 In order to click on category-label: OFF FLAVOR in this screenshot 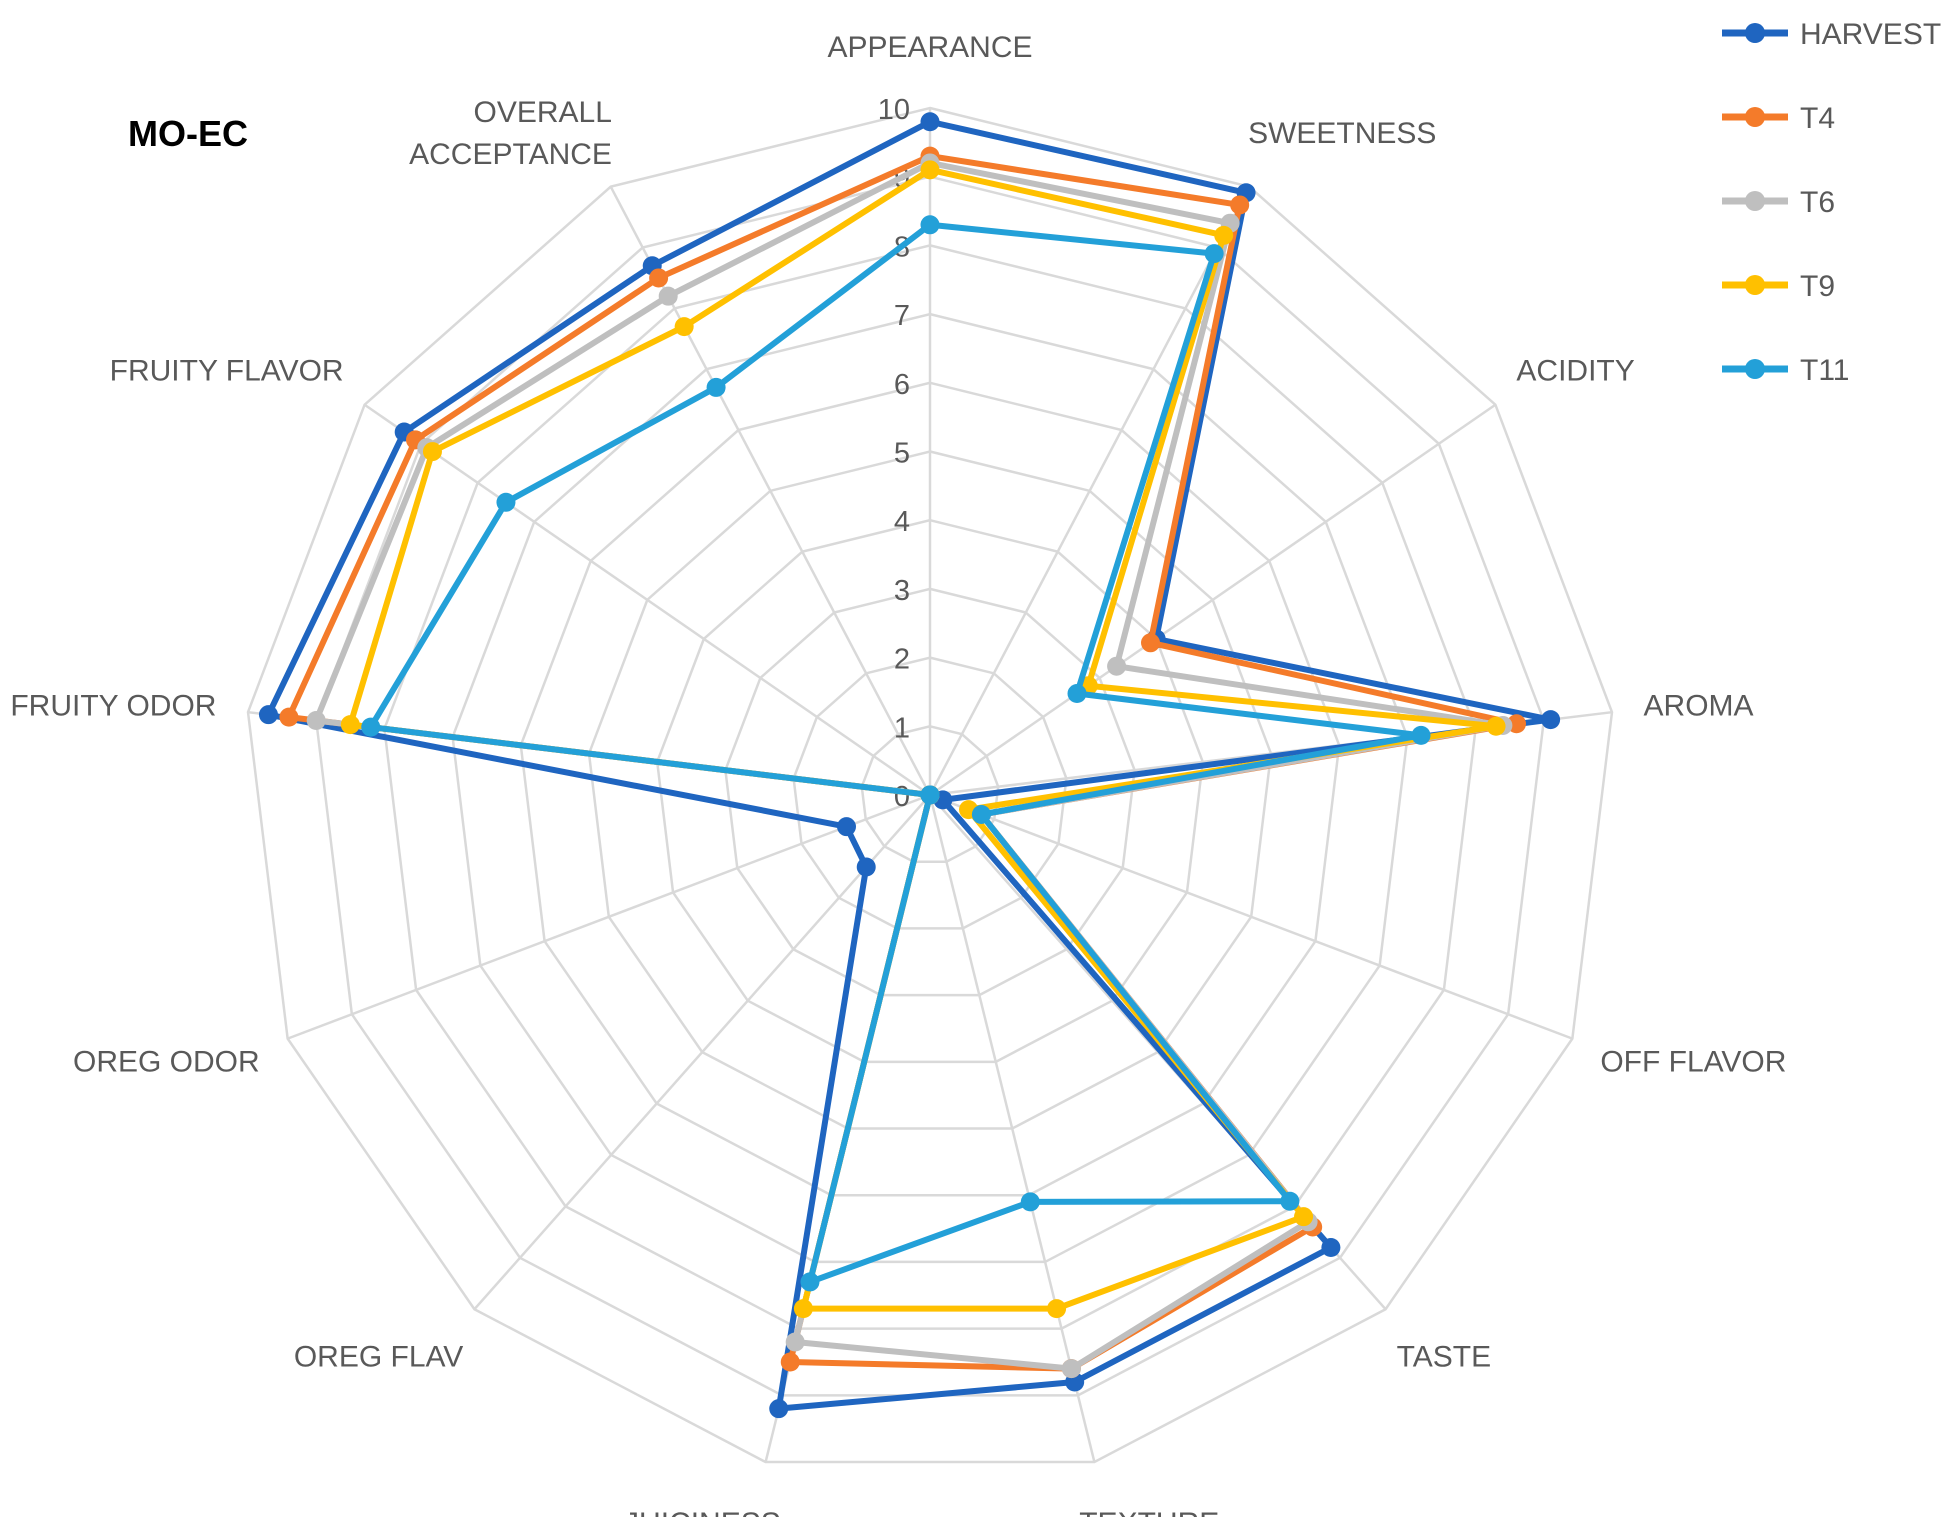, I will do `click(1693, 1062)`.